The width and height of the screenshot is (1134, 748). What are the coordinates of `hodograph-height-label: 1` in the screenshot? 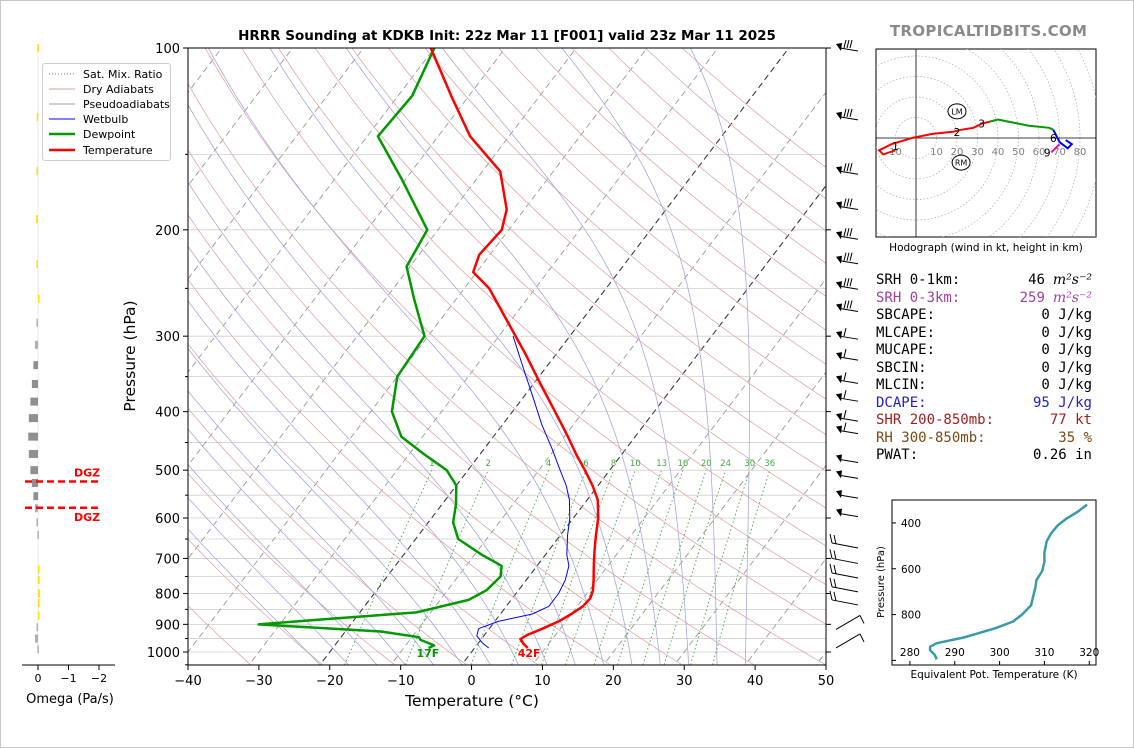 It's located at (895, 147).